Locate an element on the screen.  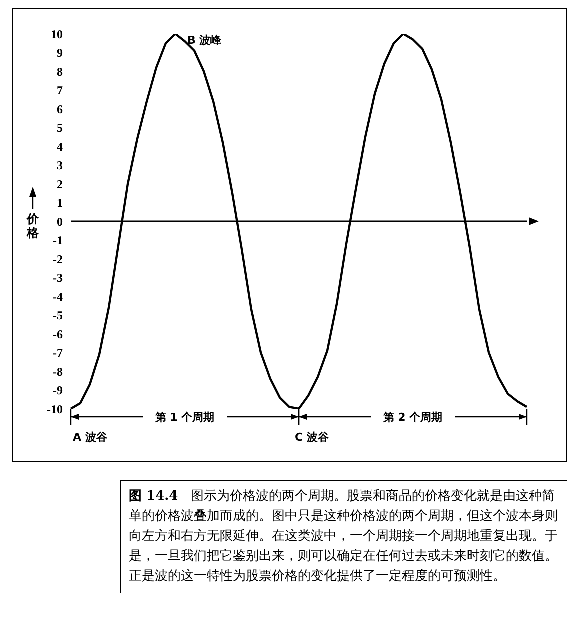
y-tick-label: 2 is located at coordinates (60, 184).